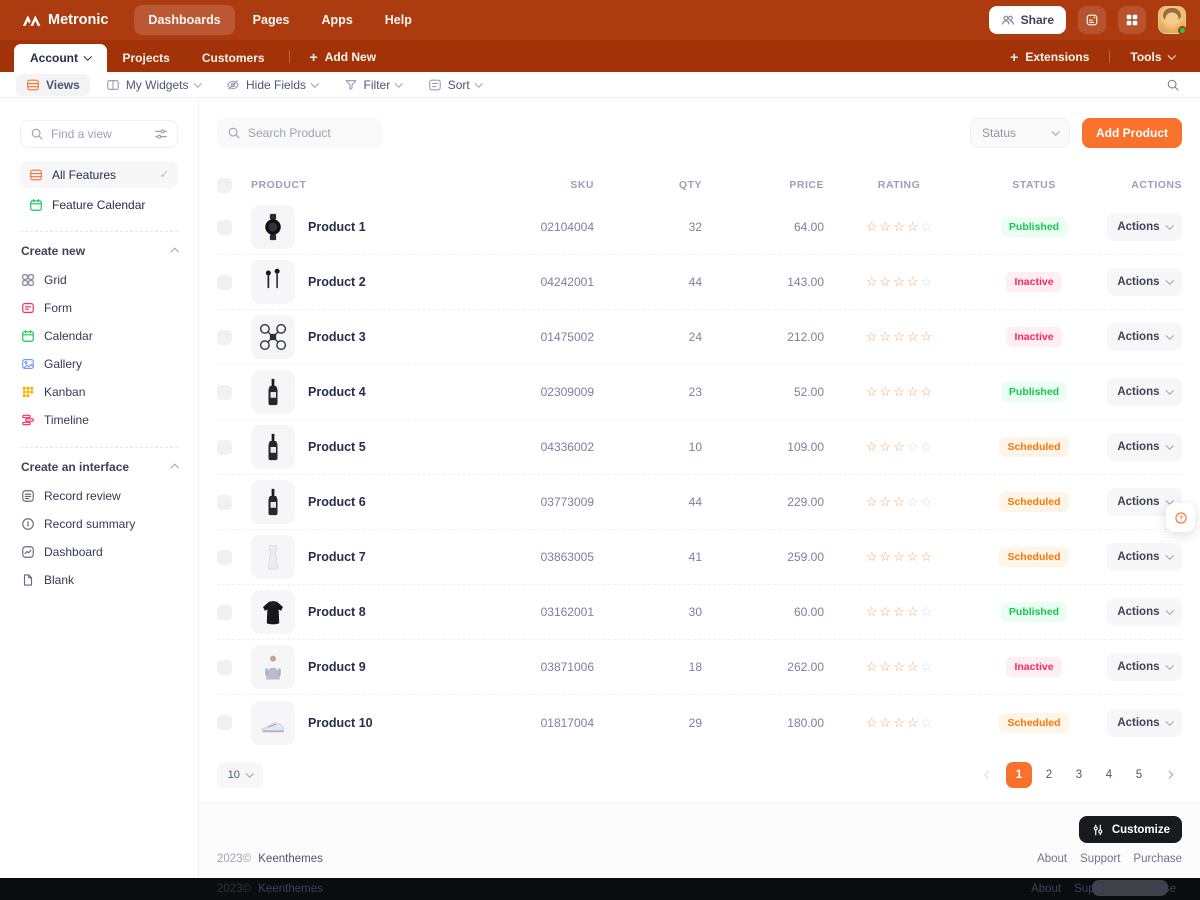  Describe the element at coordinates (1138, 667) in the screenshot. I see `actions-label: Actions` at that location.